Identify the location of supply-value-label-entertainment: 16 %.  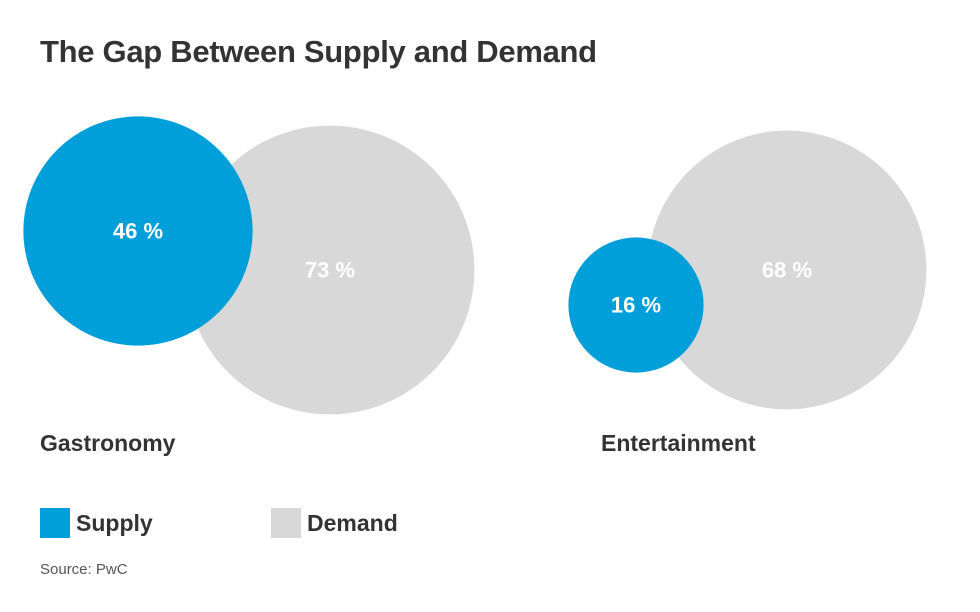
(636, 305).